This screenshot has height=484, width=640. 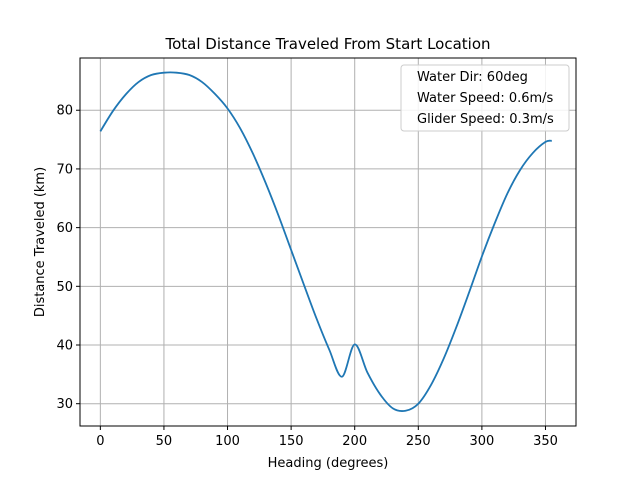 I want to click on x-tick-label: 150, so click(x=291, y=441).